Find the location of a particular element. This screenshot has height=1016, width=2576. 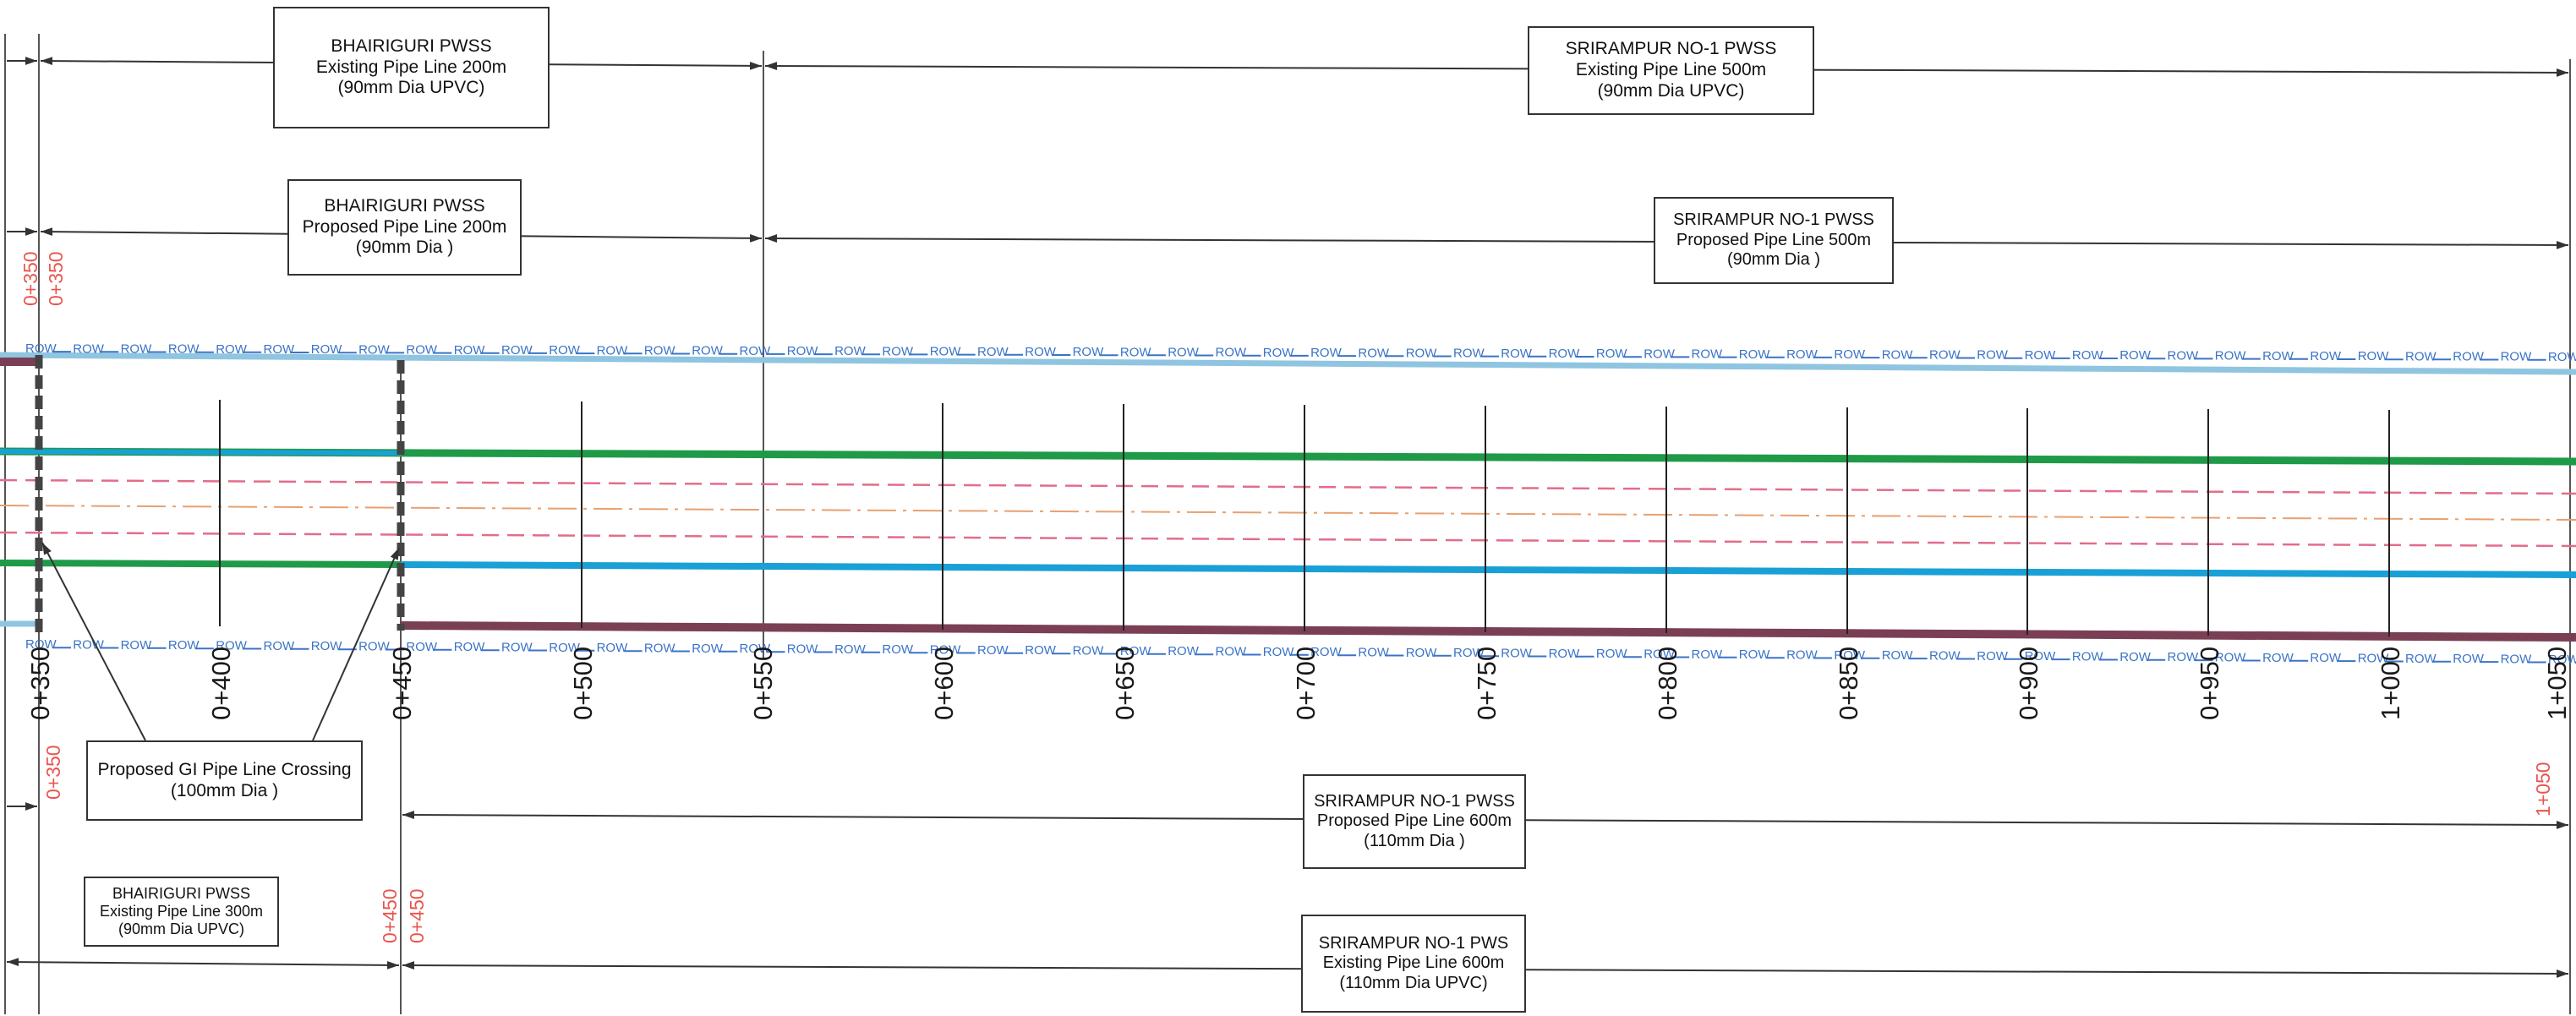

row-marker-bottom-17: ROW is located at coordinates (851, 649).